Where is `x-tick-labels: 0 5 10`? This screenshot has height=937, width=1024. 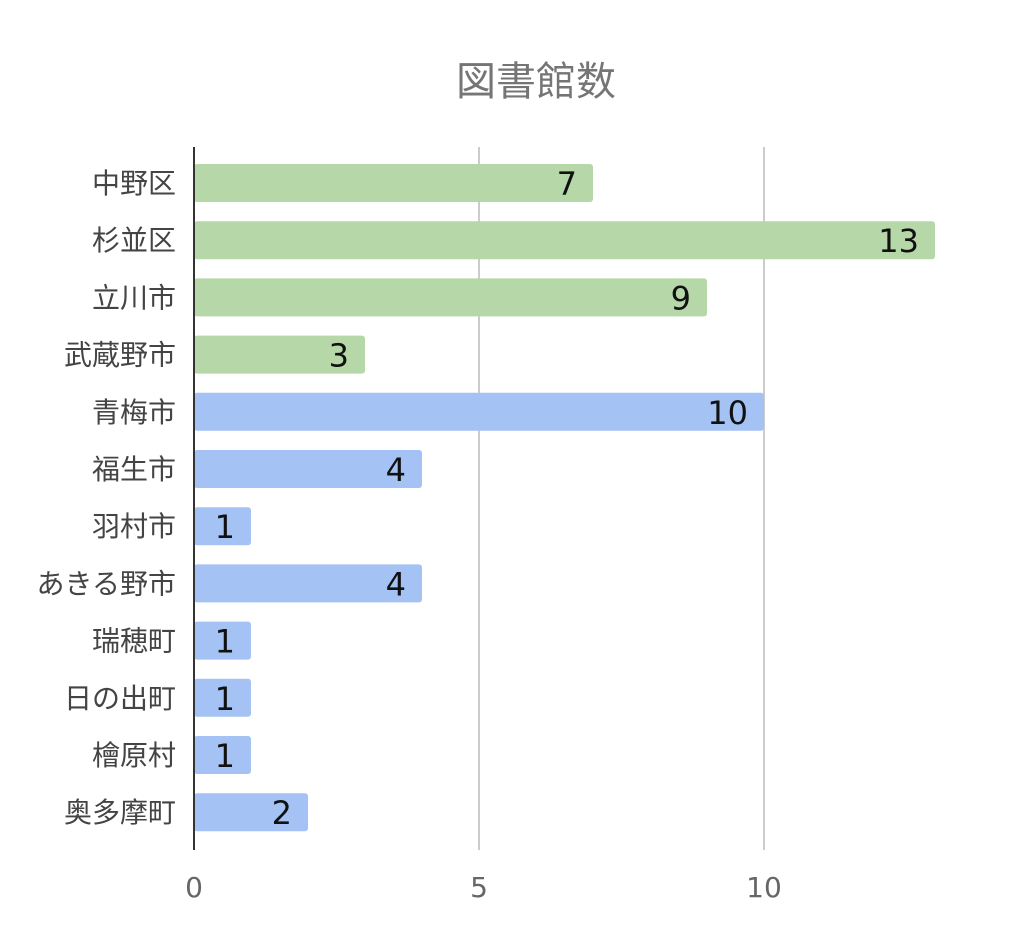 x-tick-labels: 0 5 10 is located at coordinates (483, 887).